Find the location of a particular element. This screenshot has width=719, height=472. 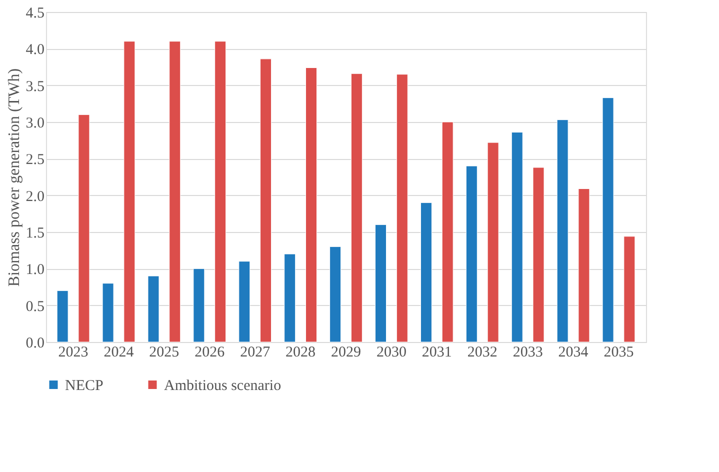

y-tick-label: 0.5 is located at coordinates (35, 306).